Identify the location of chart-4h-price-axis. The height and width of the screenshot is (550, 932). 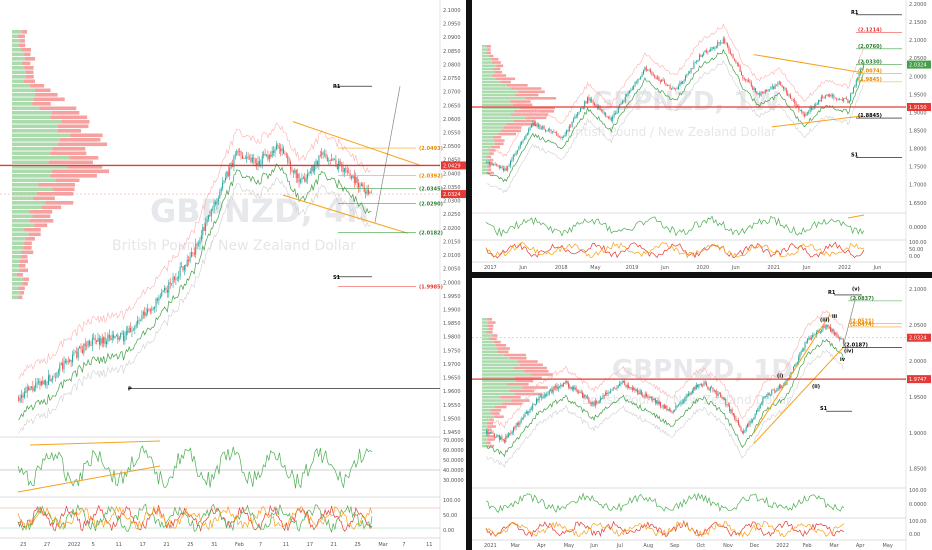
(453, 275).